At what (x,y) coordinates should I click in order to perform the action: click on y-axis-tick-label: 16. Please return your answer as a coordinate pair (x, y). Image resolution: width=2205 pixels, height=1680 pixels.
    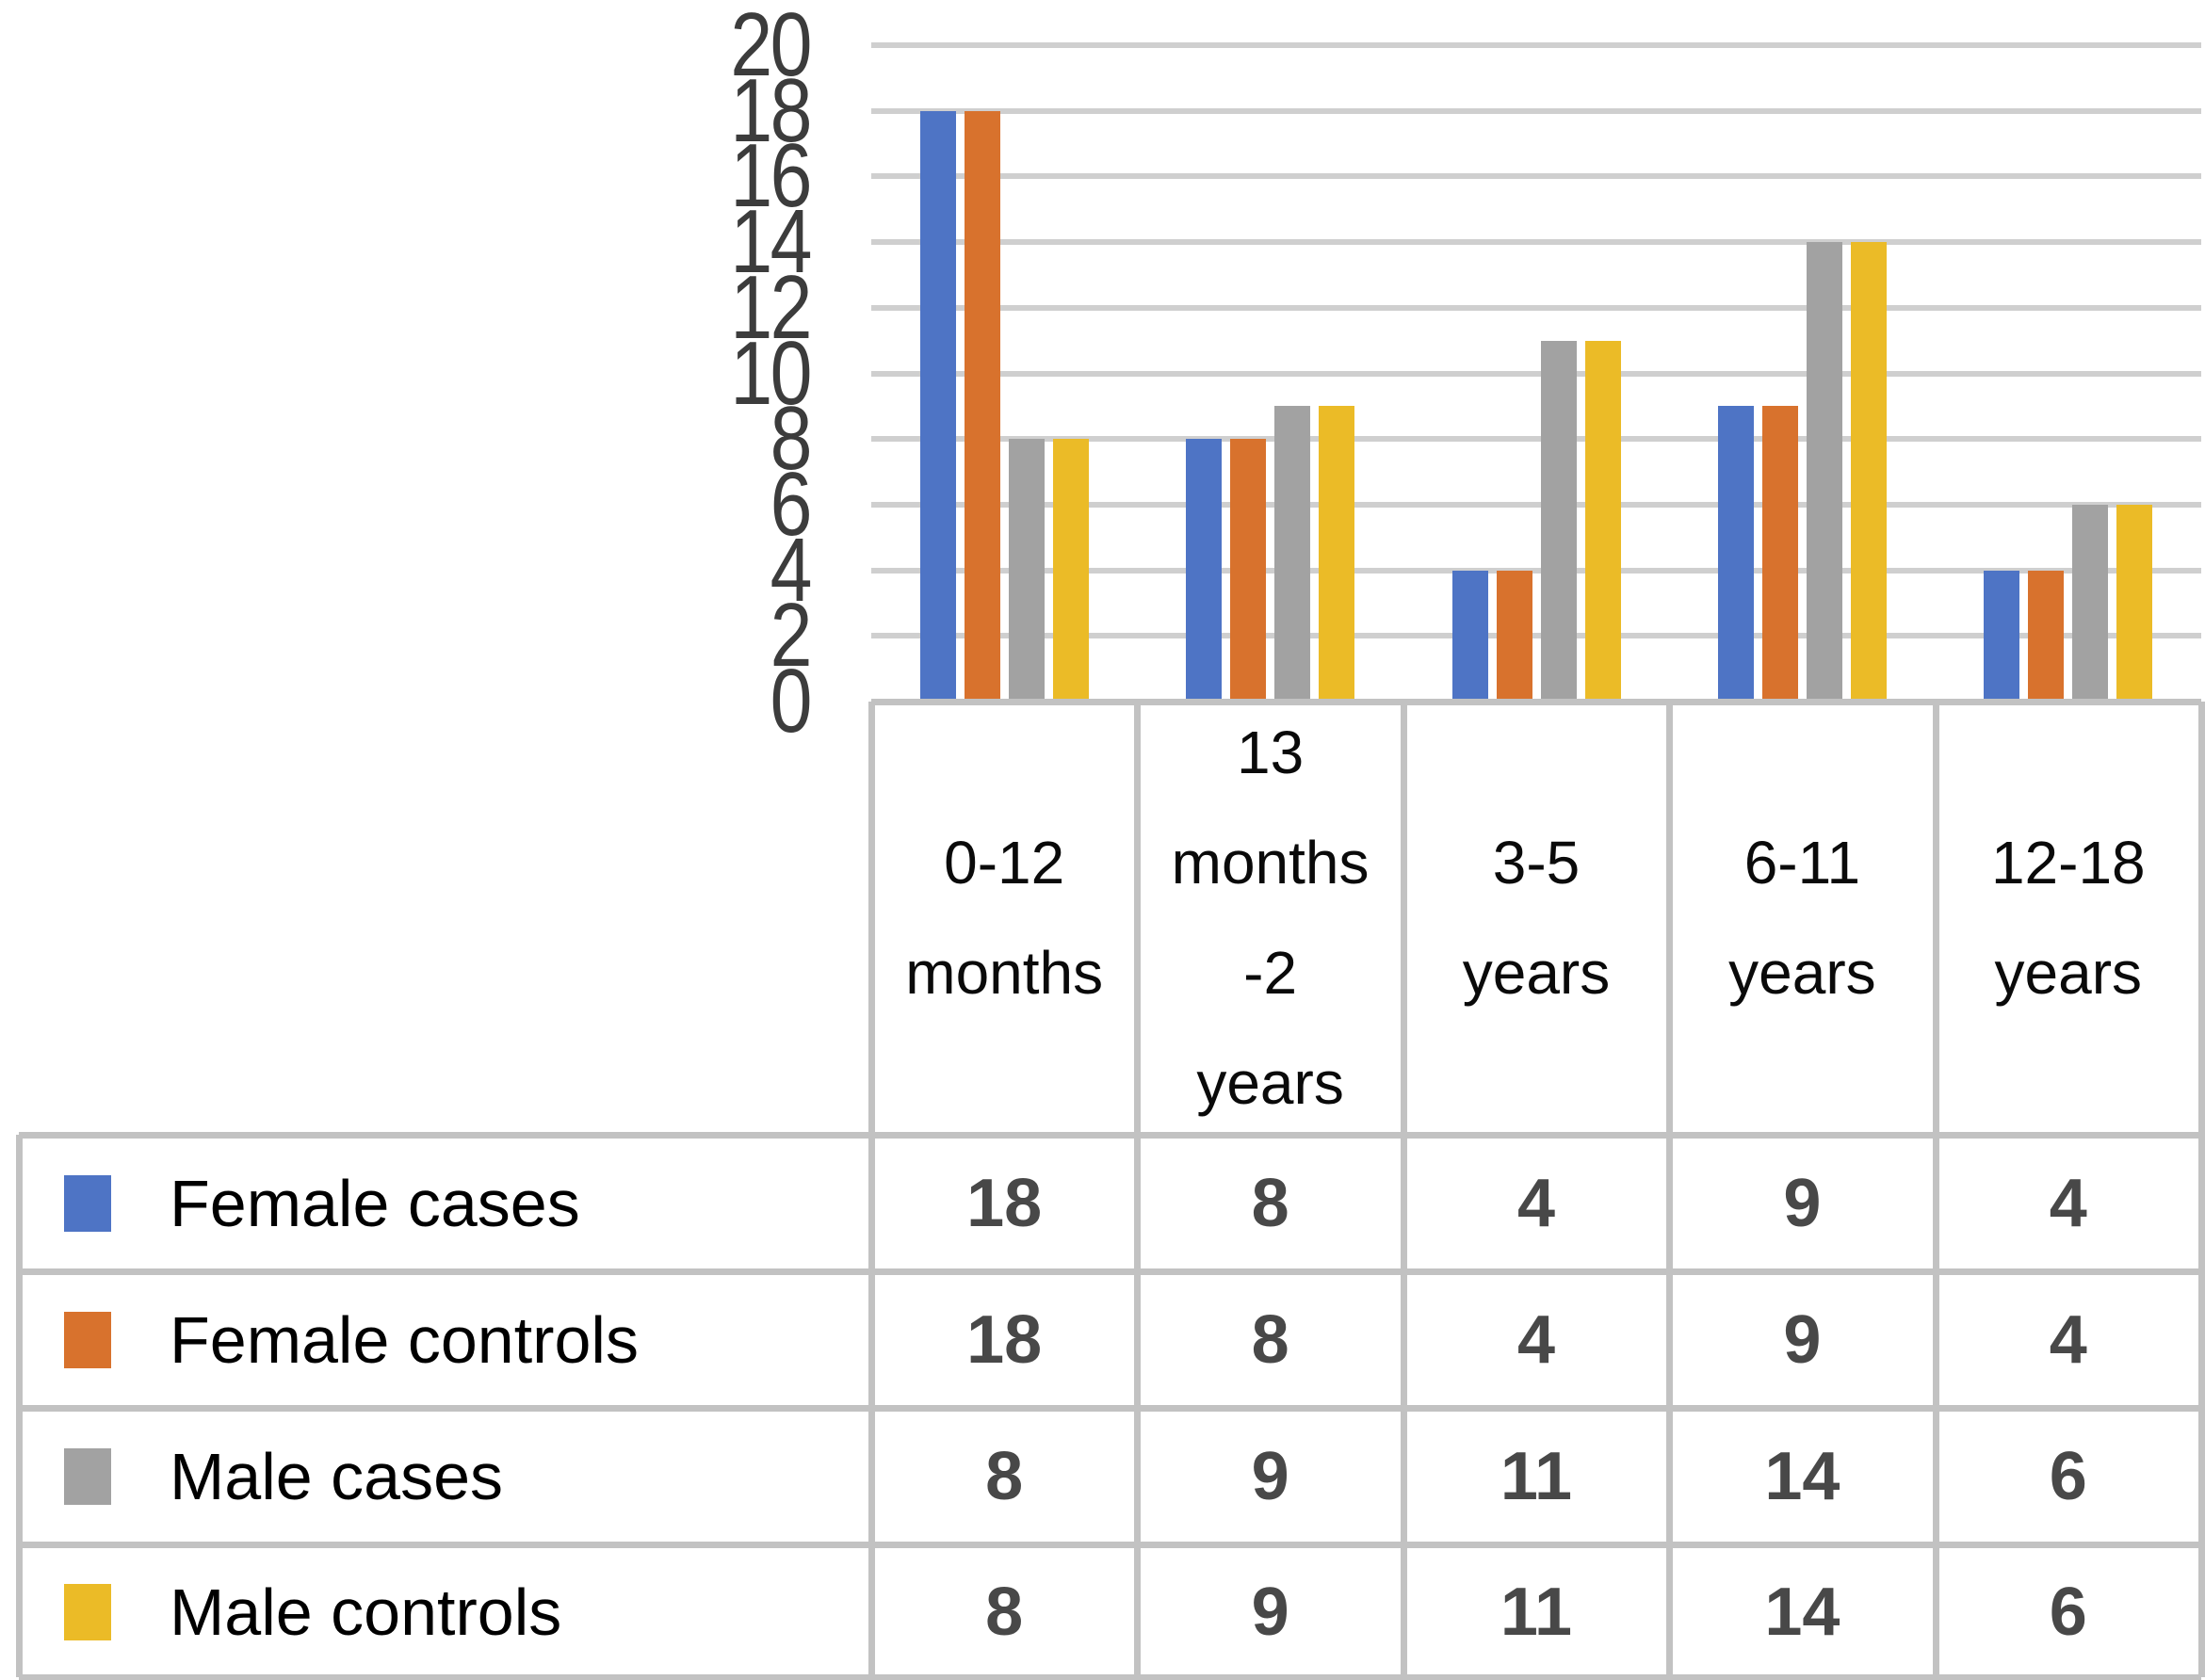
    Looking at the image, I should click on (771, 176).